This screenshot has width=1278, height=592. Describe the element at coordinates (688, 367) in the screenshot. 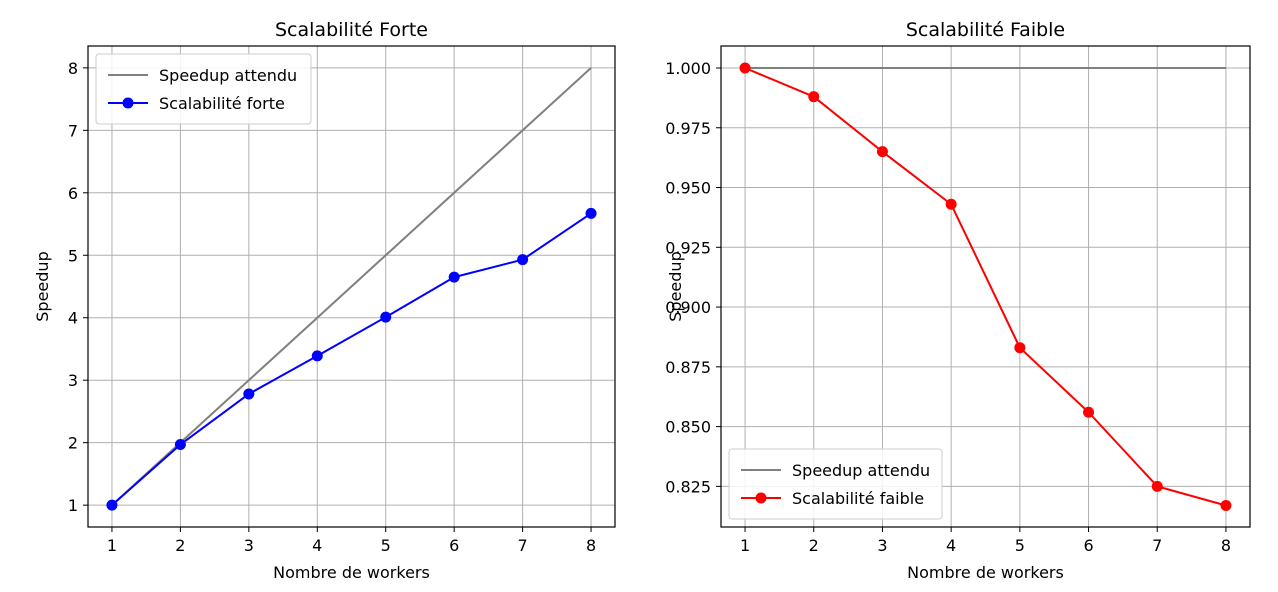

I see `y-tick-label: 0.875` at that location.